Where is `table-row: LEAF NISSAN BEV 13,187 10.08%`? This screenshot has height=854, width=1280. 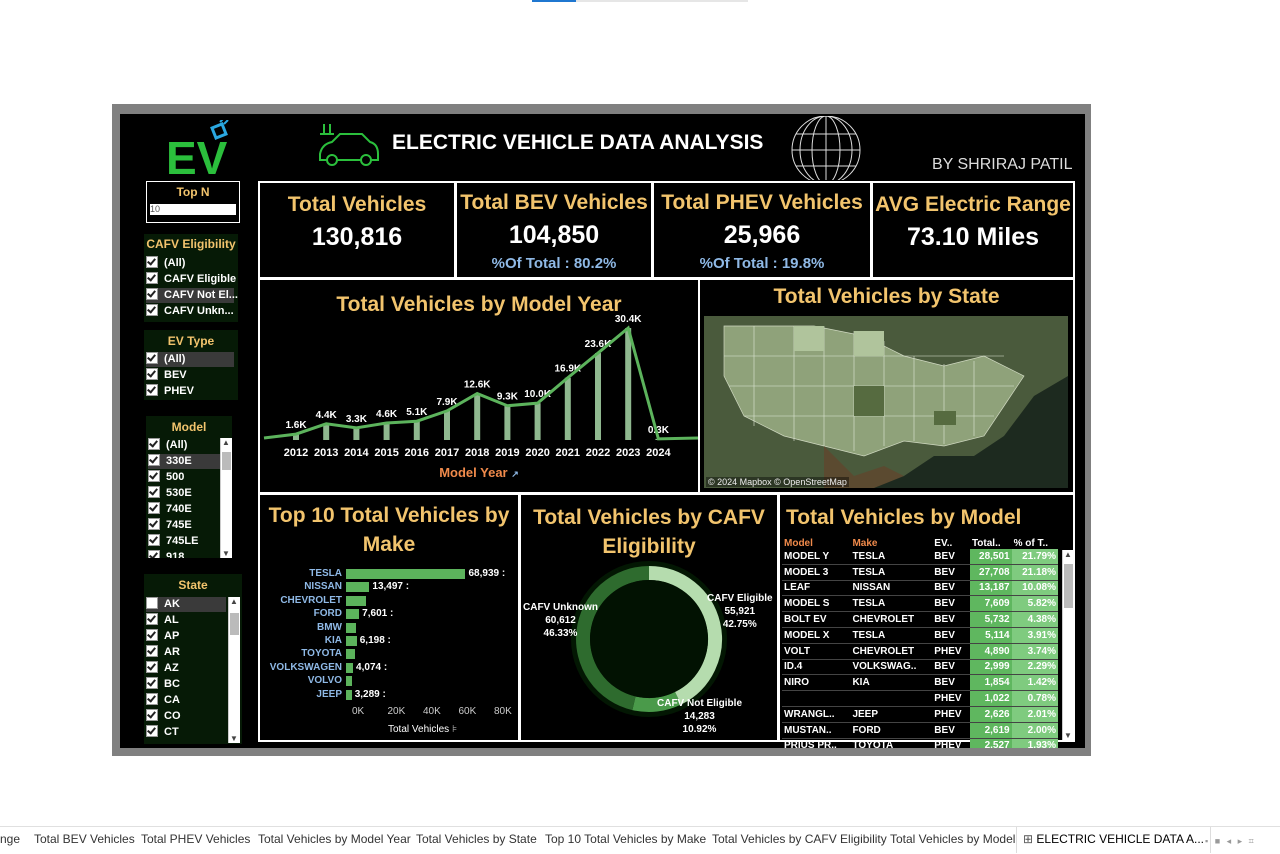 table-row: LEAF NISSAN BEV 13,187 10.08% is located at coordinates (920, 588).